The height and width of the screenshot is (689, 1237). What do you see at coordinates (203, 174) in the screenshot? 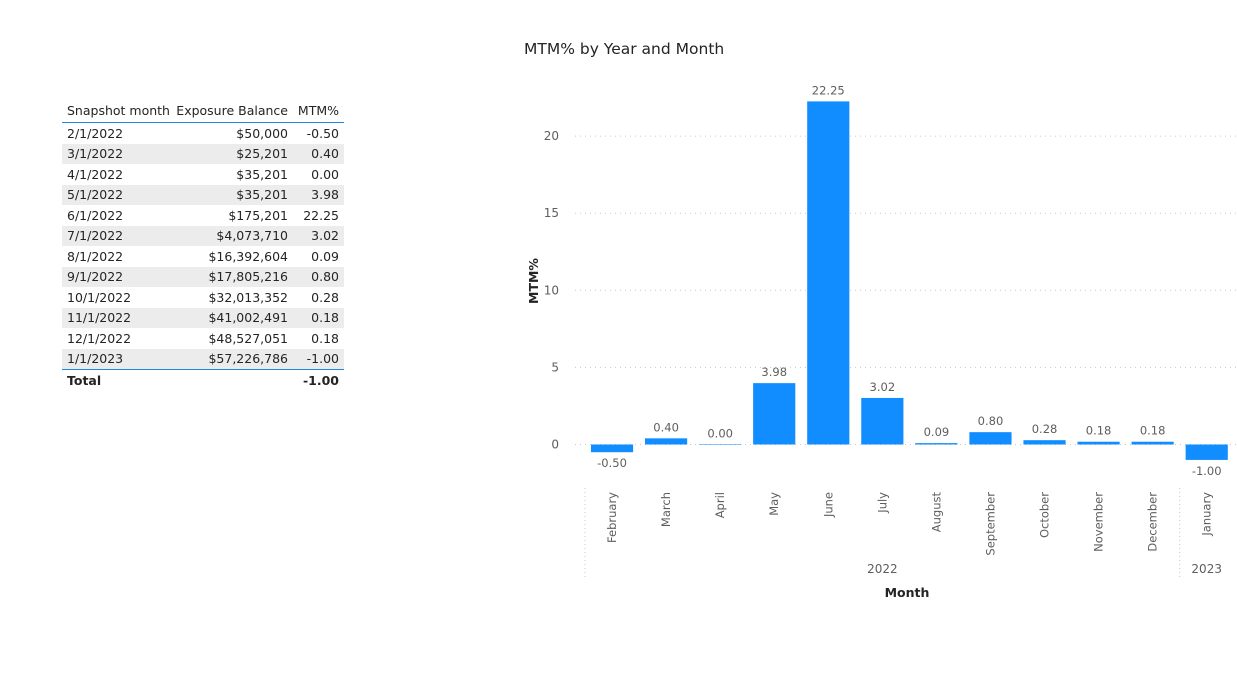
I see `table-row: 4/1/2022 $35,201 0.00` at bounding box center [203, 174].